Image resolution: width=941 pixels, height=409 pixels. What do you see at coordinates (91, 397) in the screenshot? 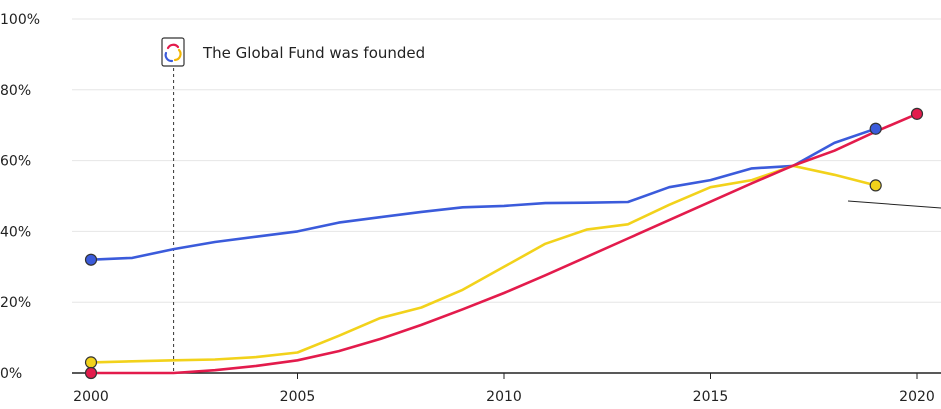
I see `x-tick-label: 2000` at bounding box center [91, 397].